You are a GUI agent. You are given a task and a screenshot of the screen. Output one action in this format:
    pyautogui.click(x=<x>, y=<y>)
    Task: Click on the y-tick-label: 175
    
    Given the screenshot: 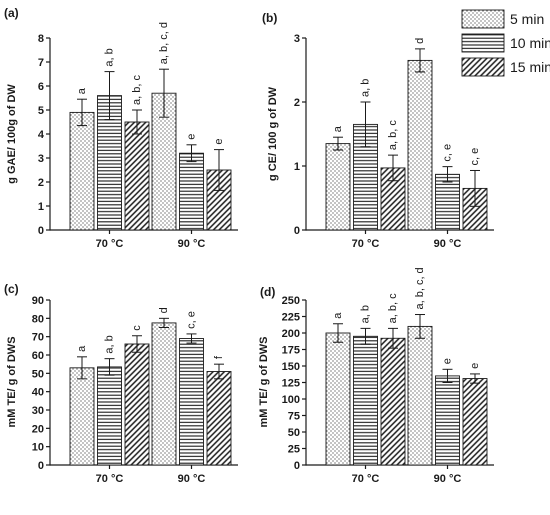 What is the action you would take?
    pyautogui.click(x=291, y=351)
    